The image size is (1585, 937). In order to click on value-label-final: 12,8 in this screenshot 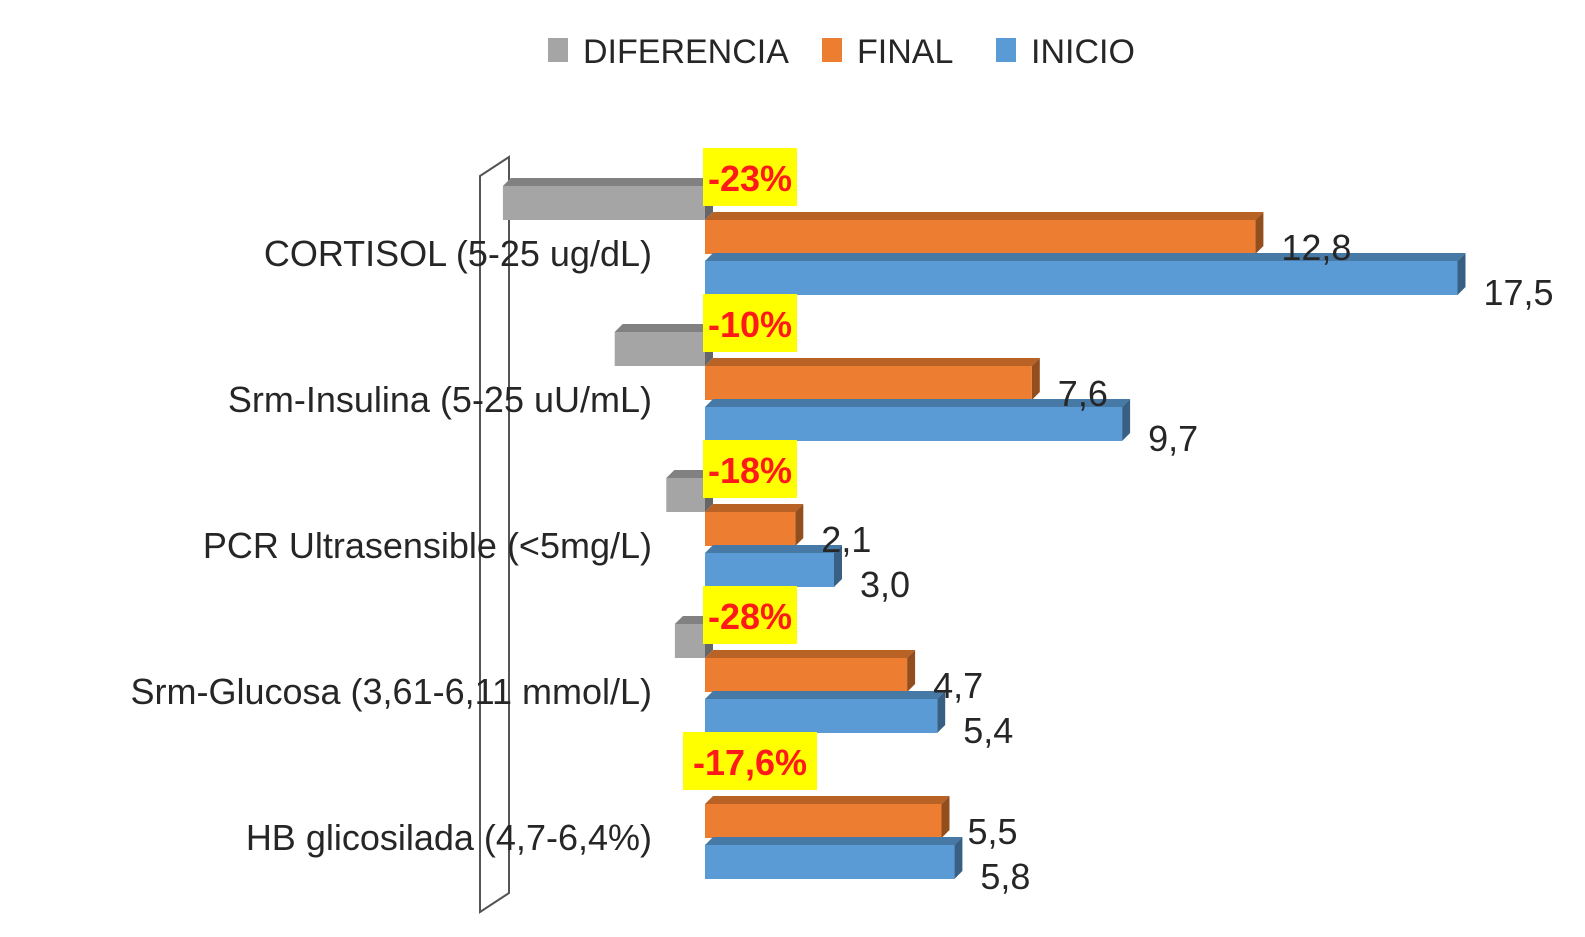, I will do `click(1316, 247)`.